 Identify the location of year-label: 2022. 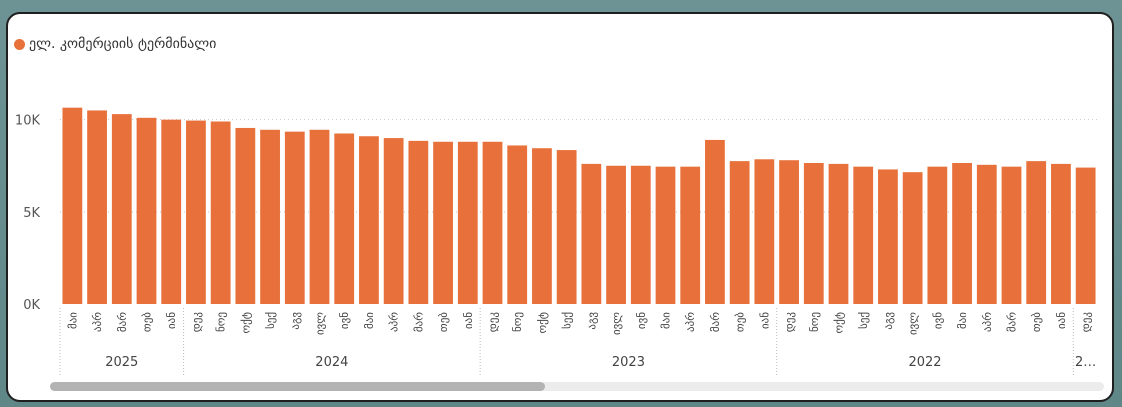
(924, 362).